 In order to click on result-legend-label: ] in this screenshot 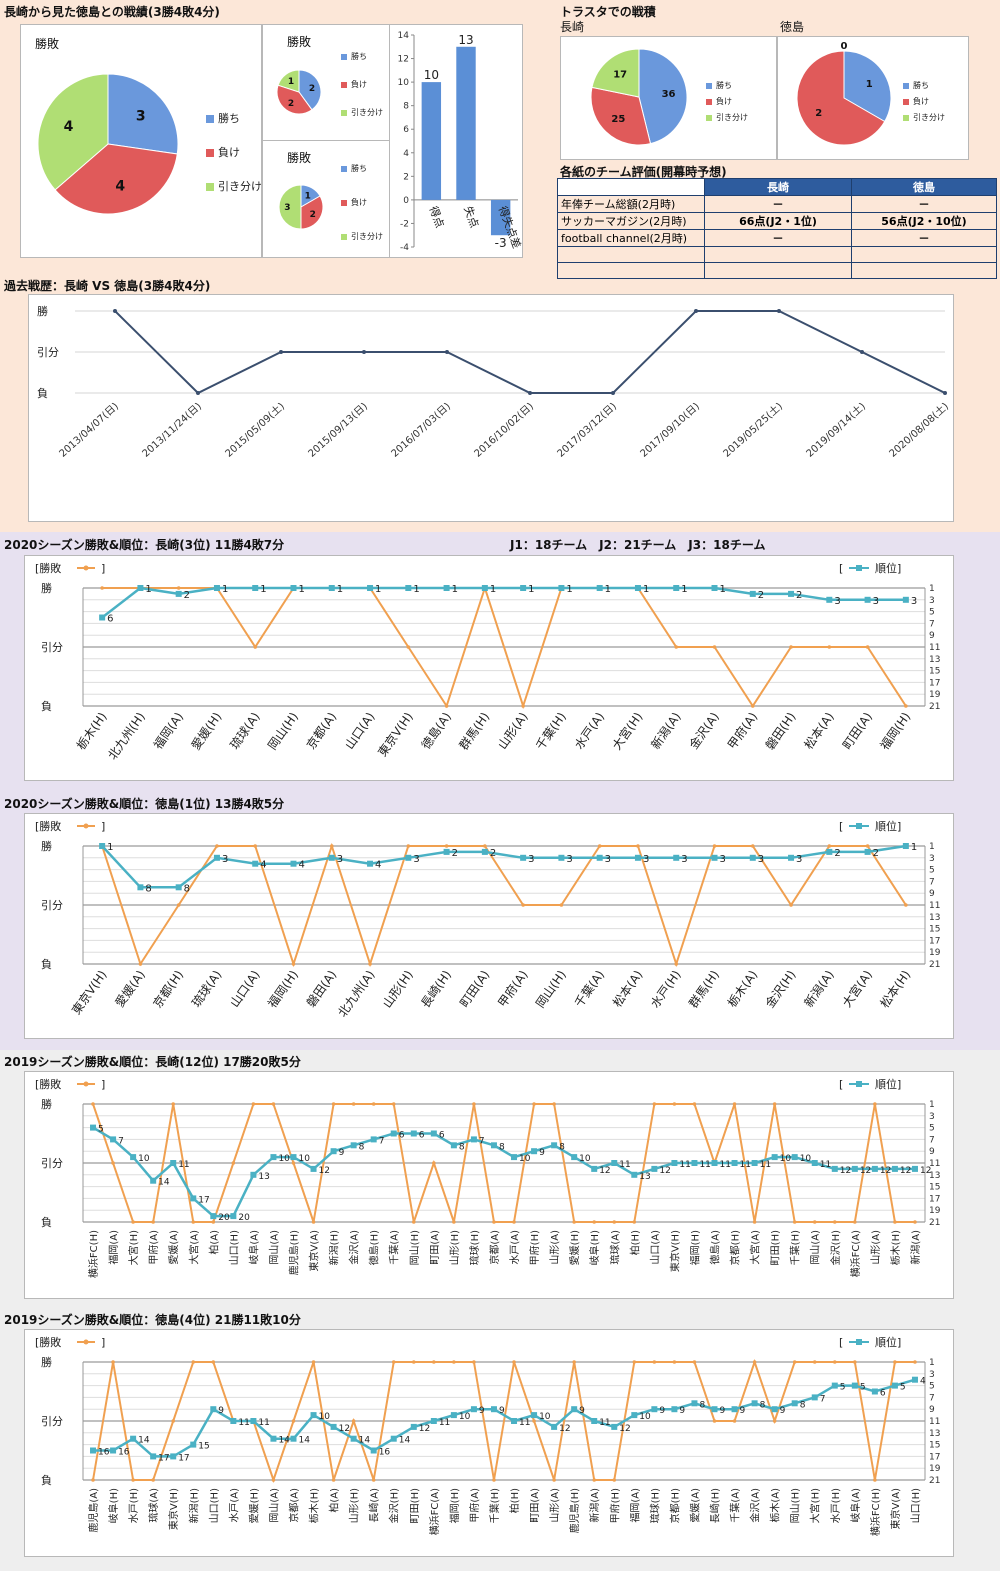, I will do `click(103, 1342)`.